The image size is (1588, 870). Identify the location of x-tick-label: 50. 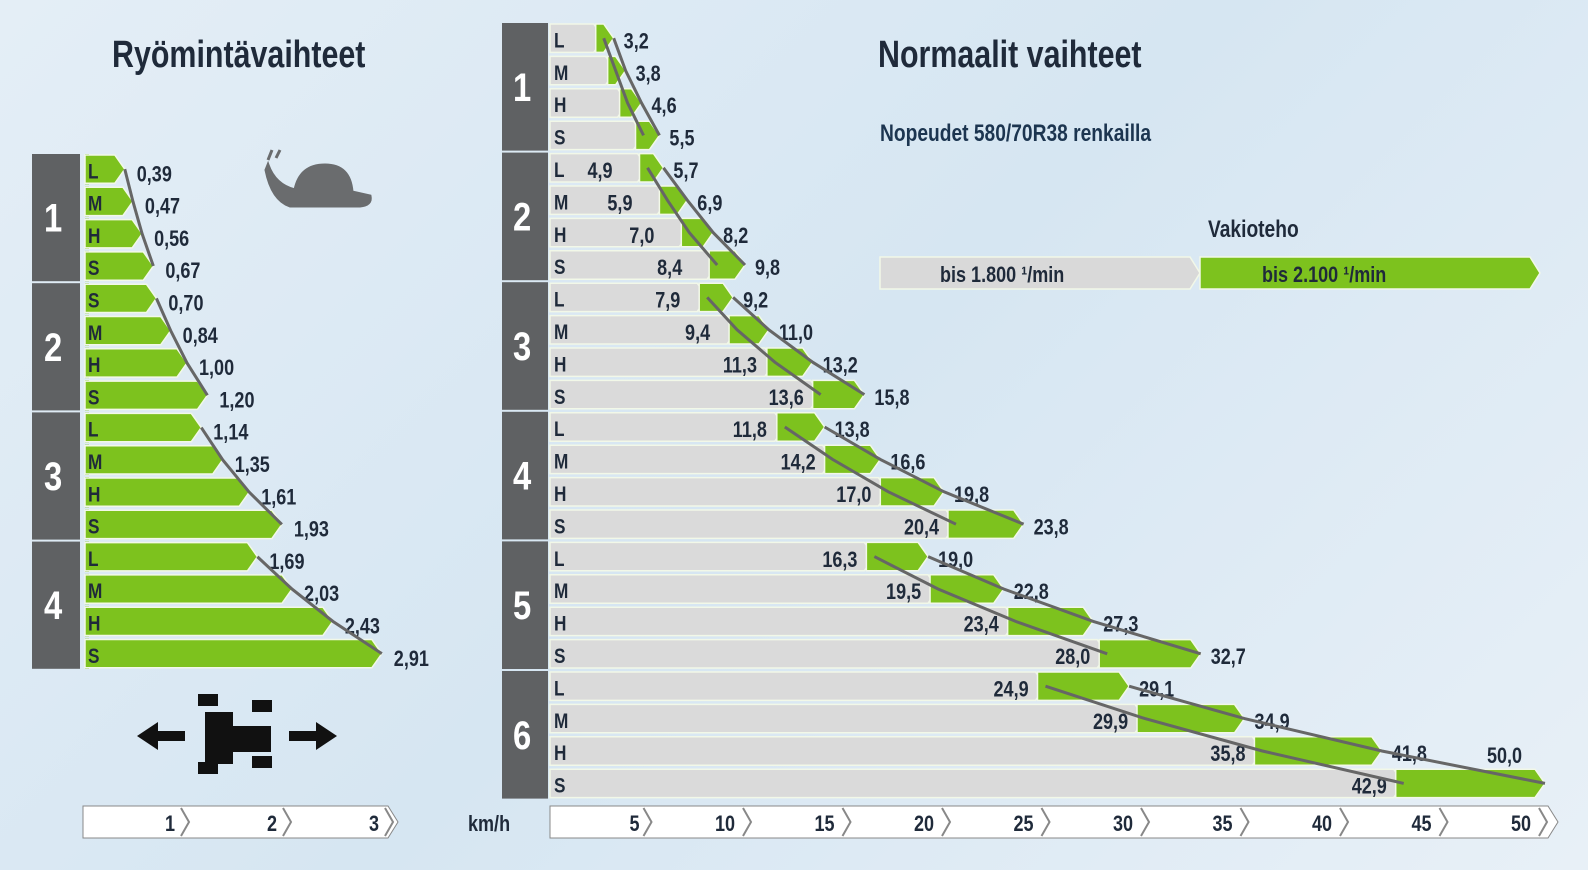
(1521, 824).